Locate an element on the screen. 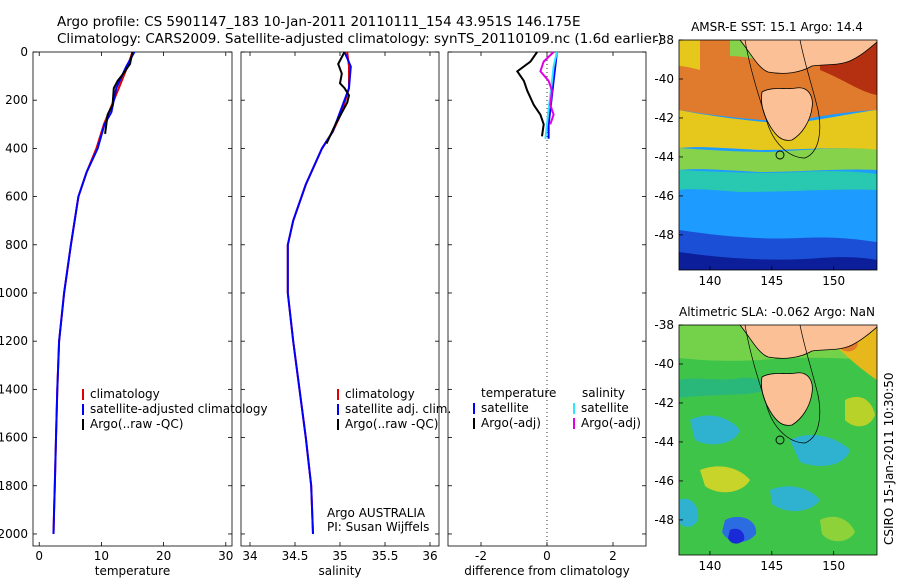  sst-map-xtick-label: 150 is located at coordinates (833, 281).